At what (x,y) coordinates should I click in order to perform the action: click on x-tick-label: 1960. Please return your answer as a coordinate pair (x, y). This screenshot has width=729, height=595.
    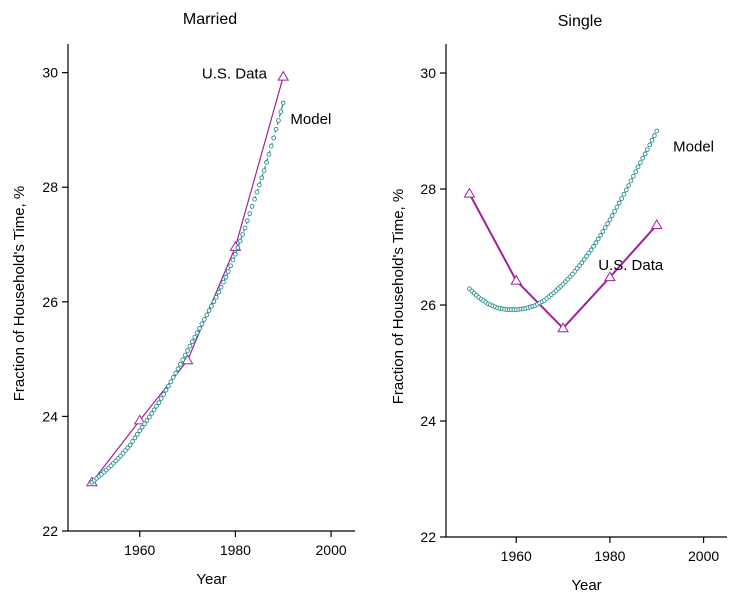
    Looking at the image, I should click on (516, 556).